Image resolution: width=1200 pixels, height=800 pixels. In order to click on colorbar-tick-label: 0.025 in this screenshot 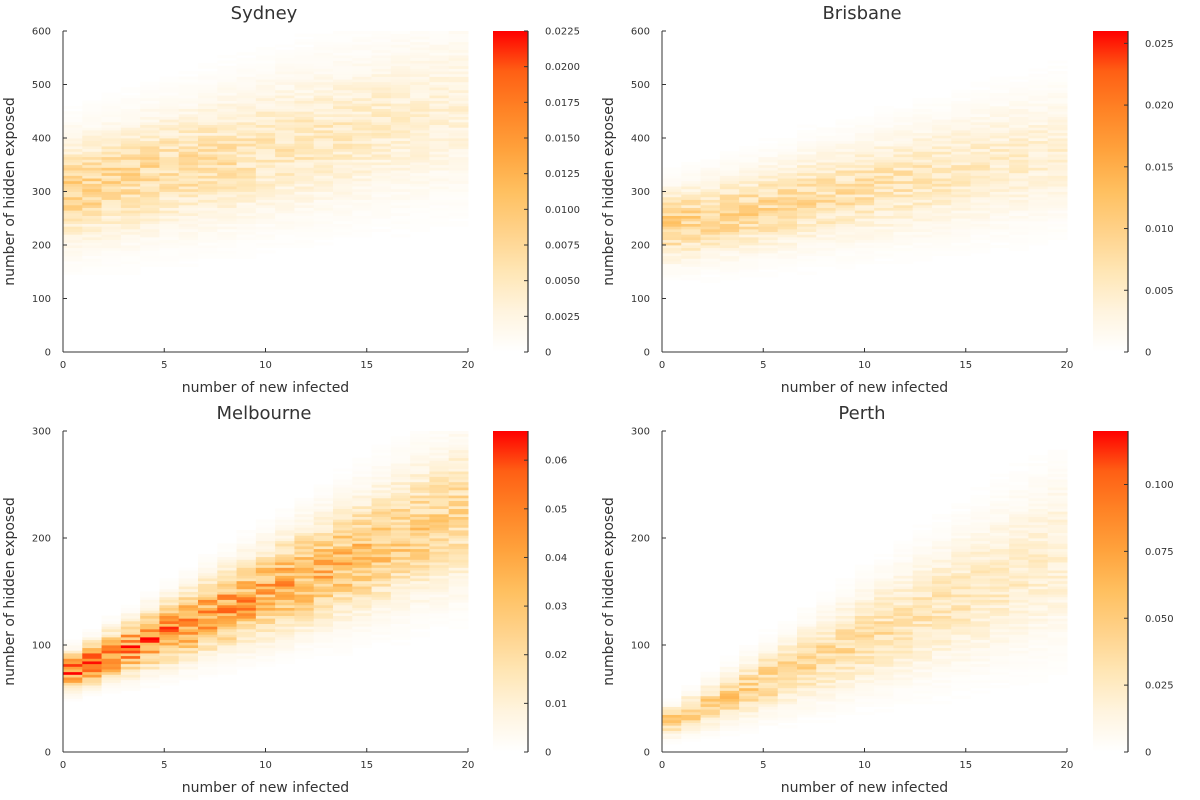, I will do `click(1159, 44)`.